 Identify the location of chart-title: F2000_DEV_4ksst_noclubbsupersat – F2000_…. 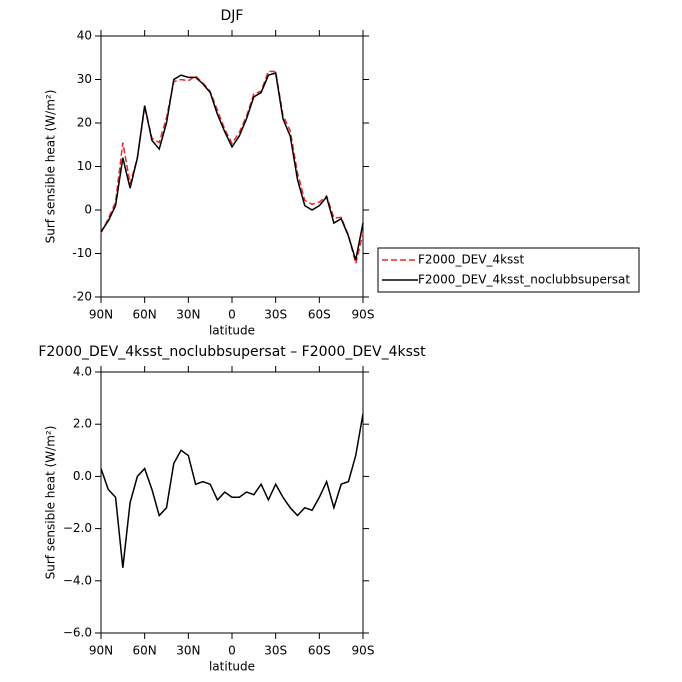
(232, 352).